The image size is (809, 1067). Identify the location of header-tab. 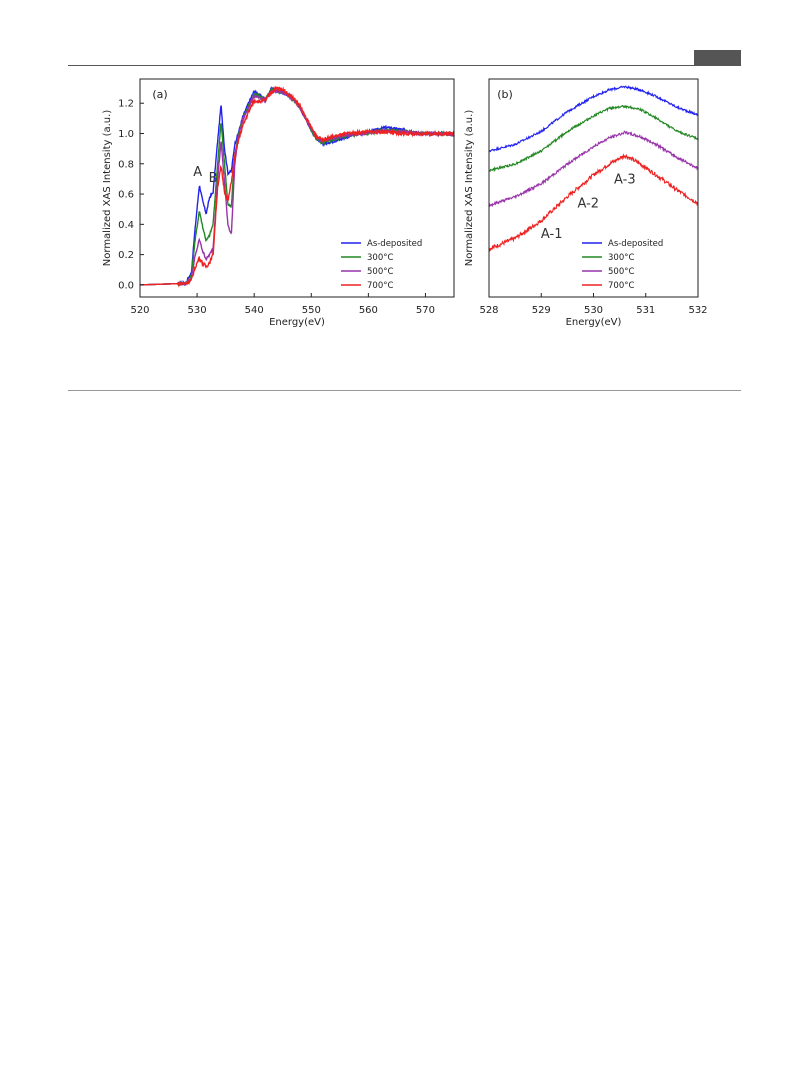
(717, 57).